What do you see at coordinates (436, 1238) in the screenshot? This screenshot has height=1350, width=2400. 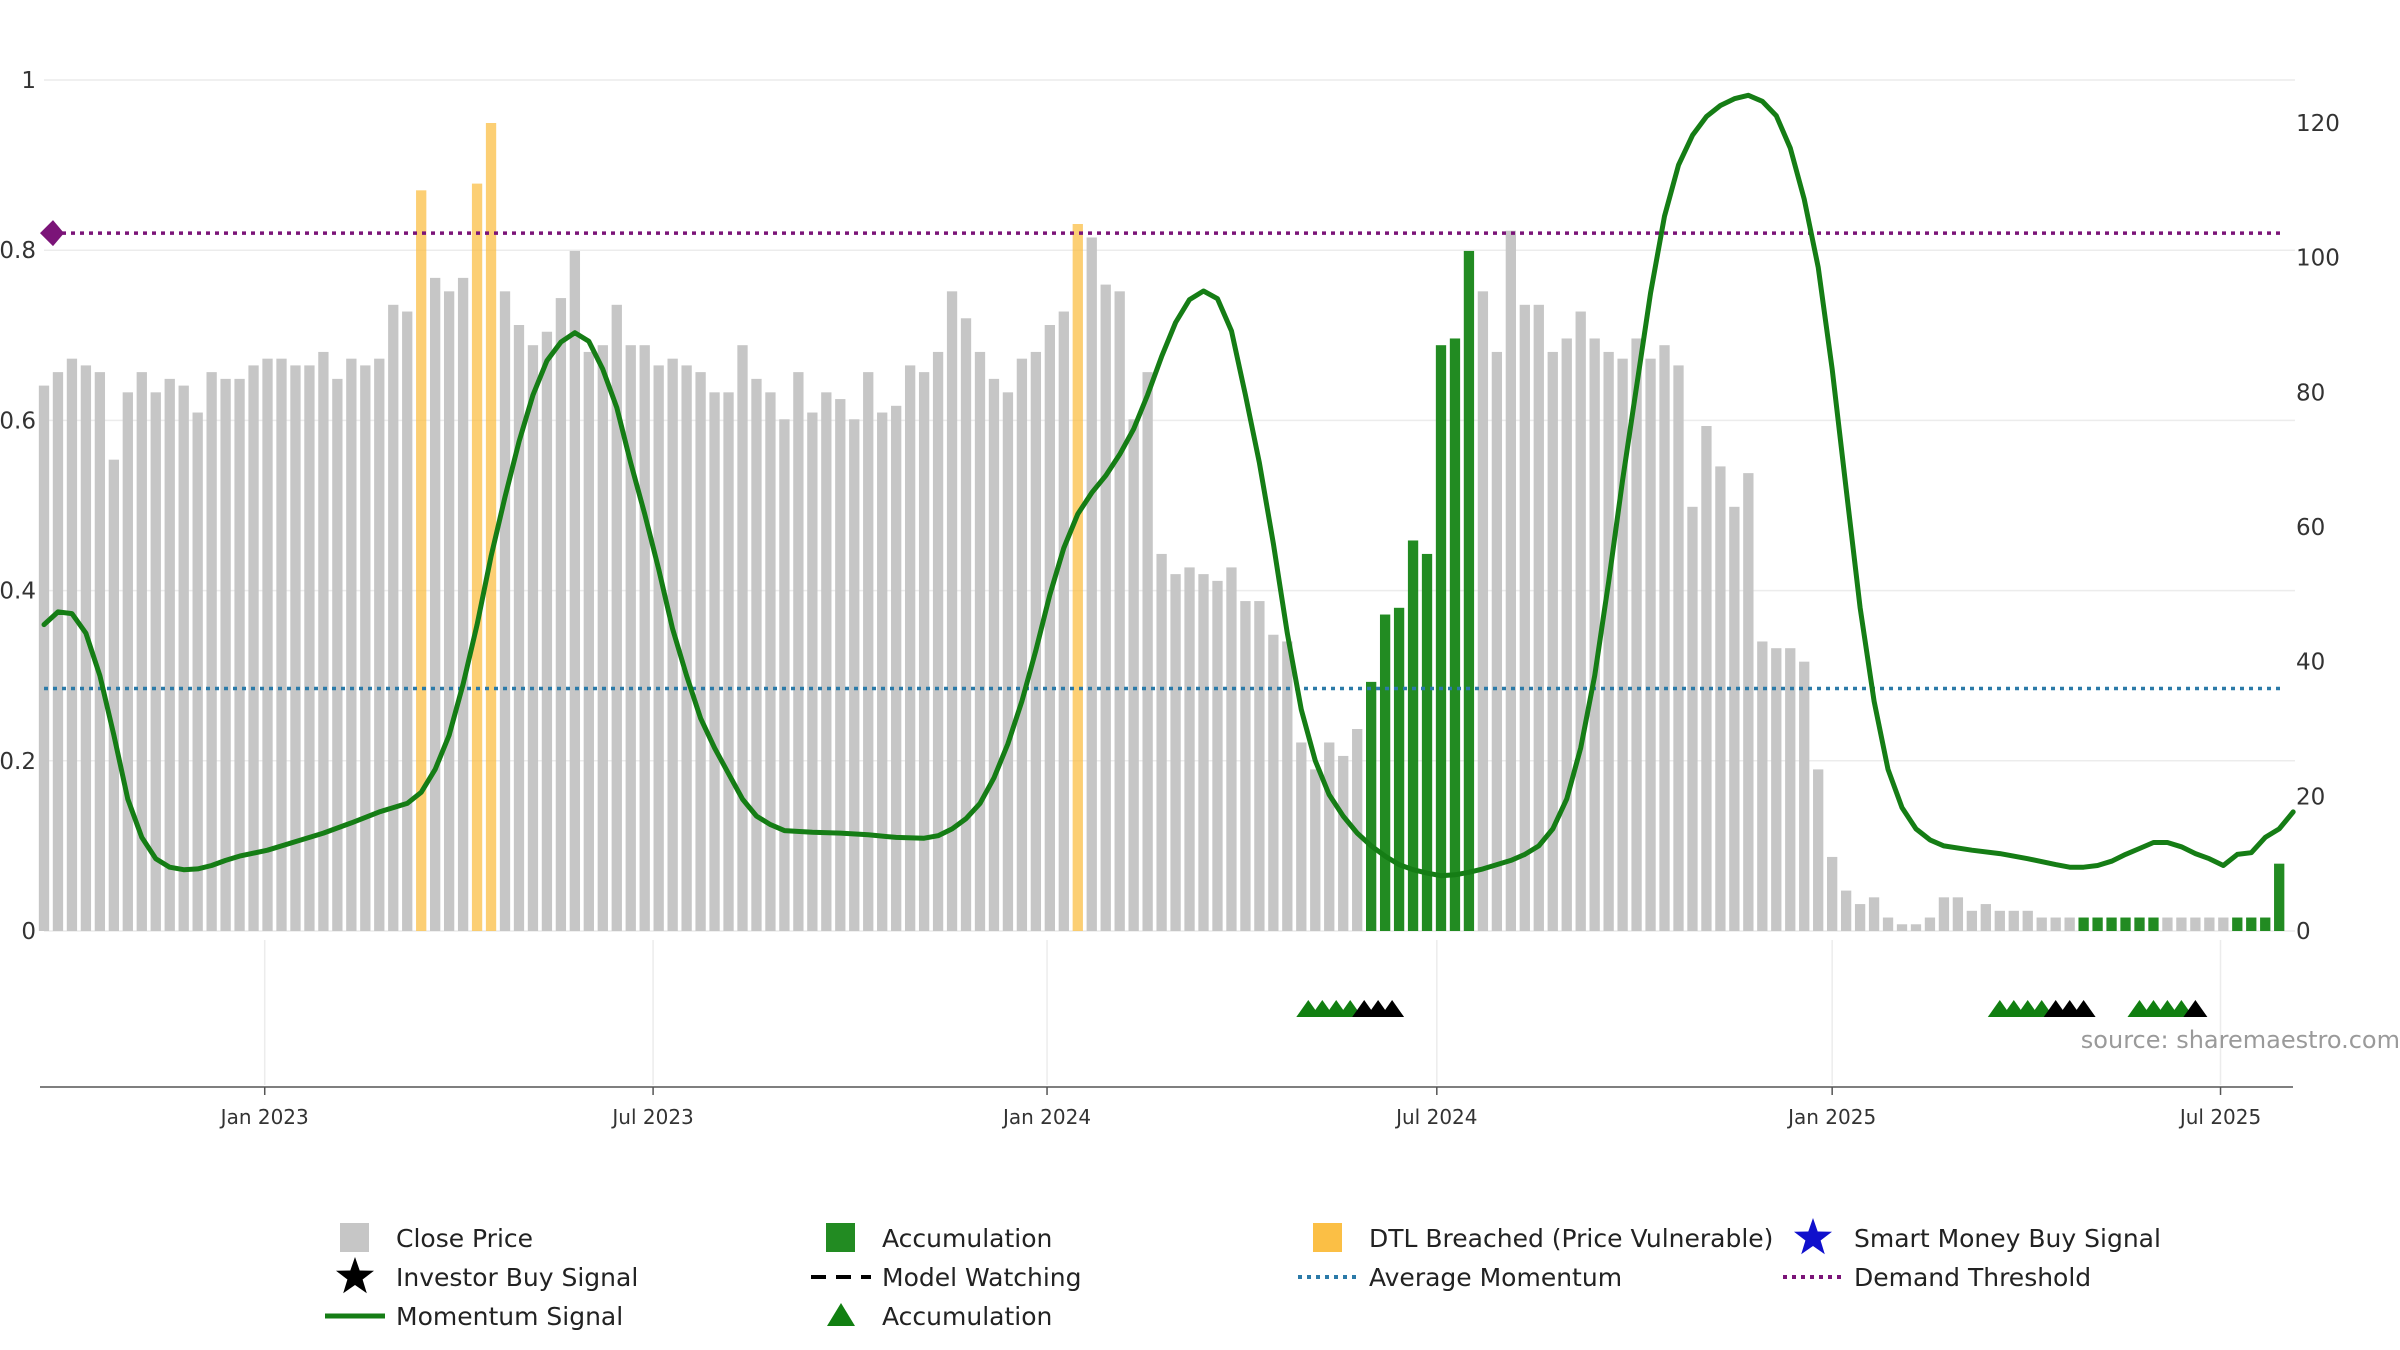 I see `legend-entry: Close Price` at bounding box center [436, 1238].